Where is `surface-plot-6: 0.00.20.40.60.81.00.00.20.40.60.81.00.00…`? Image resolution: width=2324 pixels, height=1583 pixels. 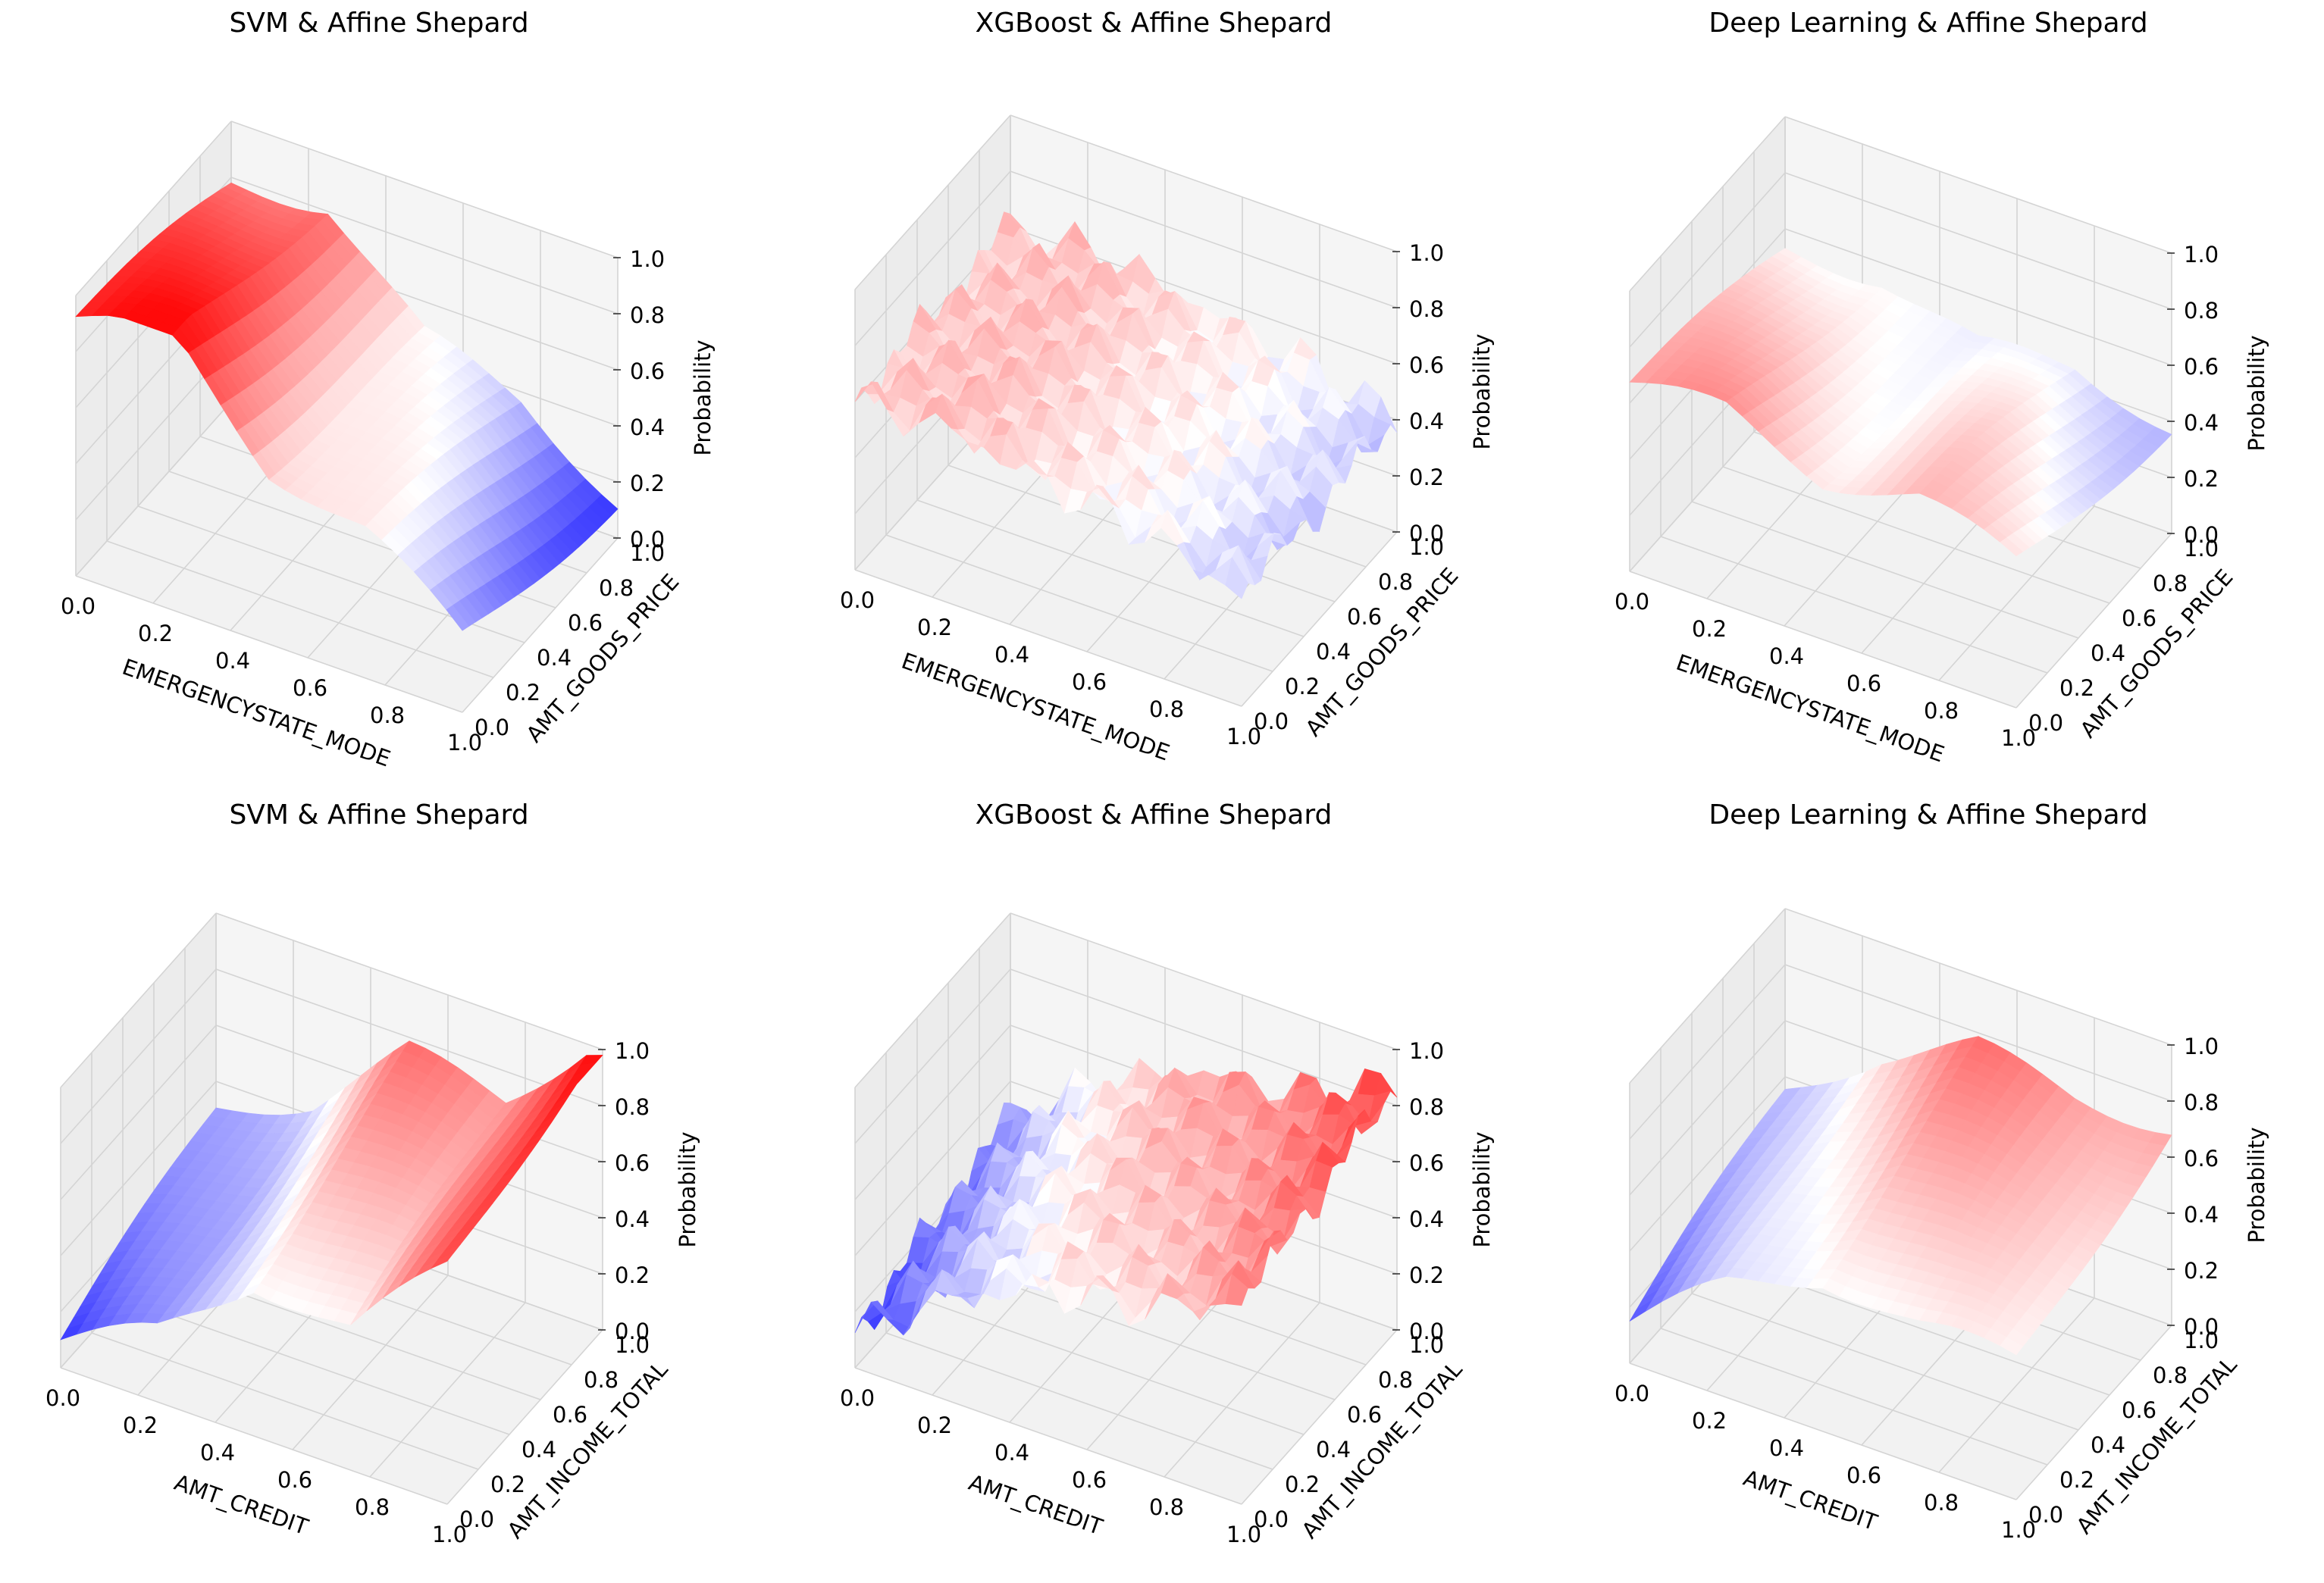
surface-plot-6: 0.00.20.40.60.81.00.00.20.40.60.81.00.00… is located at coordinates (1942, 1171).